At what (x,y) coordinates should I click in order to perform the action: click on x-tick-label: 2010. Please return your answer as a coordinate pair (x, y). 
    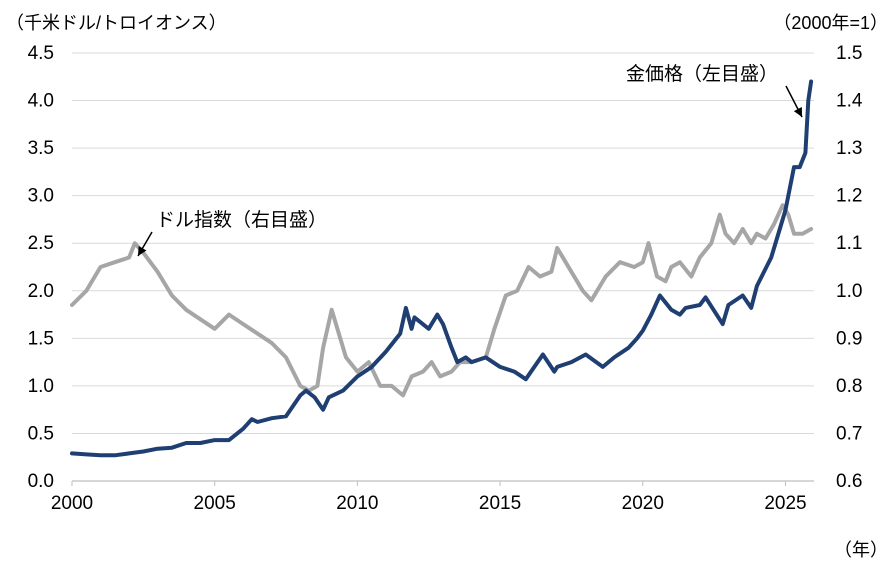
    Looking at the image, I should click on (357, 503).